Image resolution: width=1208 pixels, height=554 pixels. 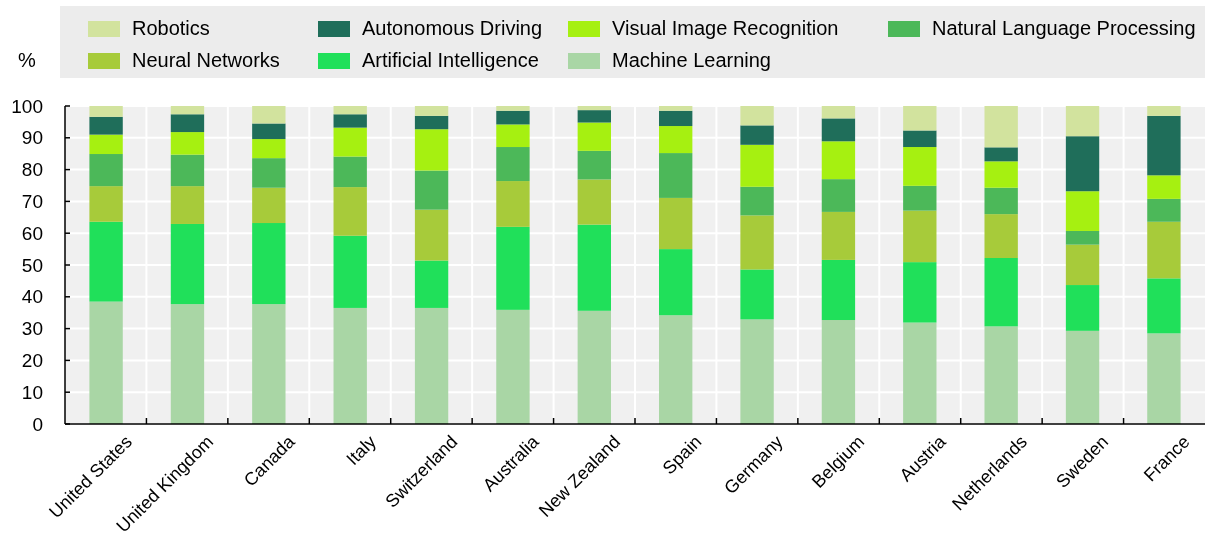 What do you see at coordinates (691, 60) in the screenshot?
I see `legend-label: Machine Learning` at bounding box center [691, 60].